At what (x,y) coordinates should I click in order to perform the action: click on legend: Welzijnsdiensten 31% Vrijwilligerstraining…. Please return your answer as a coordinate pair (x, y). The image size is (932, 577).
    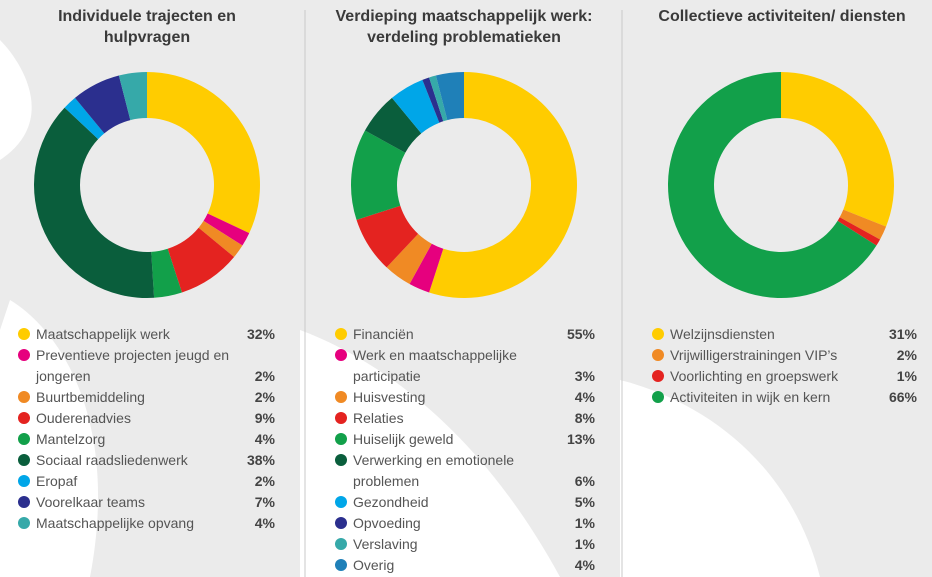
    Looking at the image, I should click on (784, 366).